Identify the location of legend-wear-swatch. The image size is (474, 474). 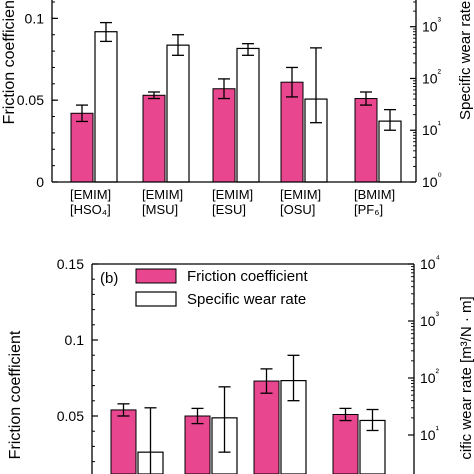
(156, 299).